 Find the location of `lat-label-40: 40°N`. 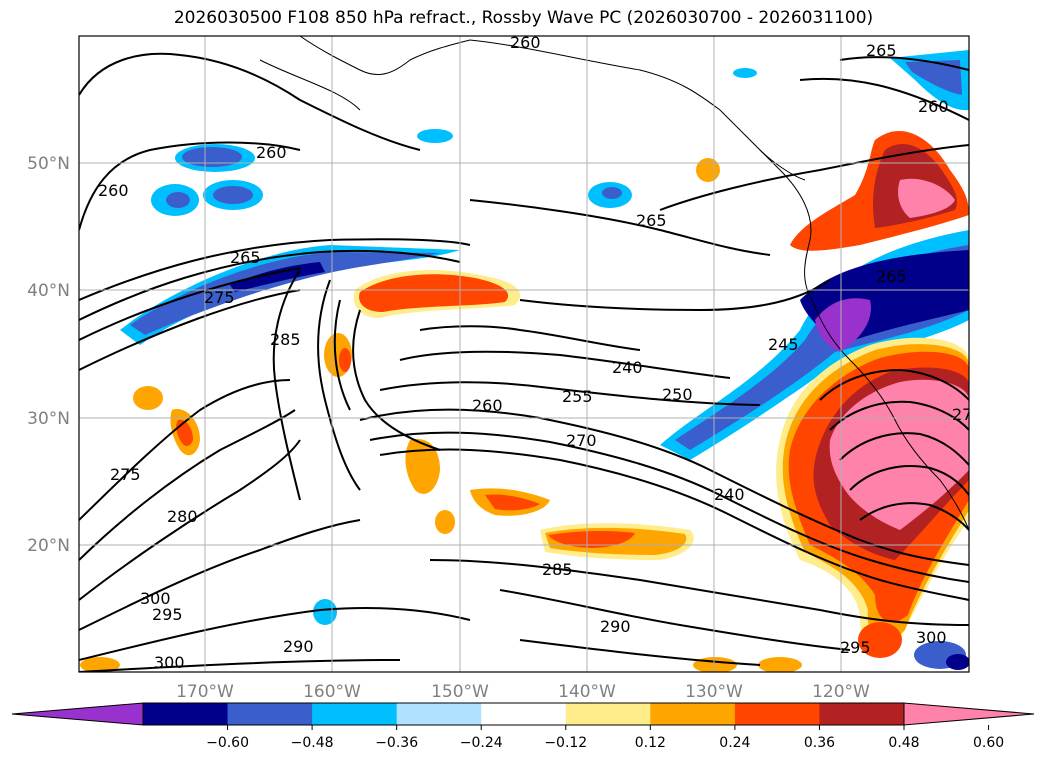

lat-label-40: 40°N is located at coordinates (48, 291).